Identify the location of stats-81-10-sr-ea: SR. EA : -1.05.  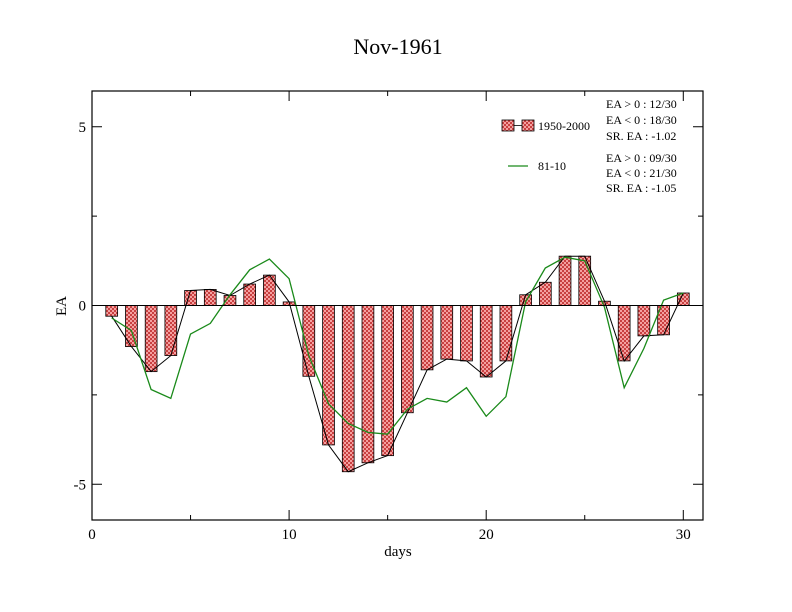
(641, 188).